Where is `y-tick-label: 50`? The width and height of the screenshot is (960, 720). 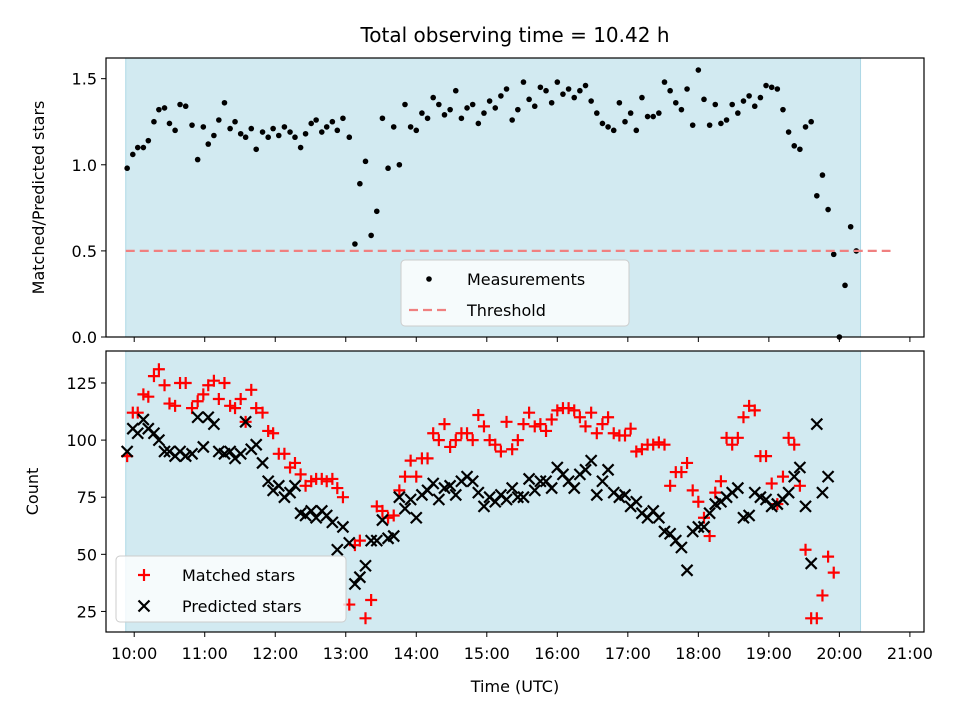
y-tick-label: 50 is located at coordinates (87, 554).